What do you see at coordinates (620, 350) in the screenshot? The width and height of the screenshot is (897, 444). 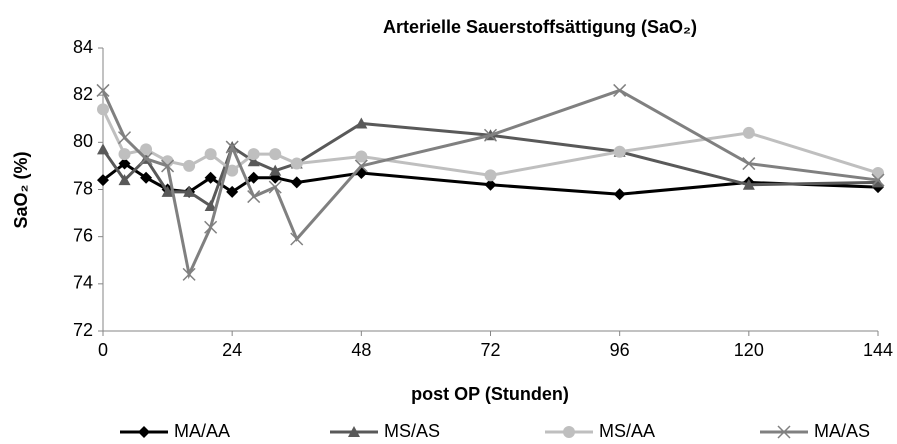 I see `x-tick-label: 96` at bounding box center [620, 350].